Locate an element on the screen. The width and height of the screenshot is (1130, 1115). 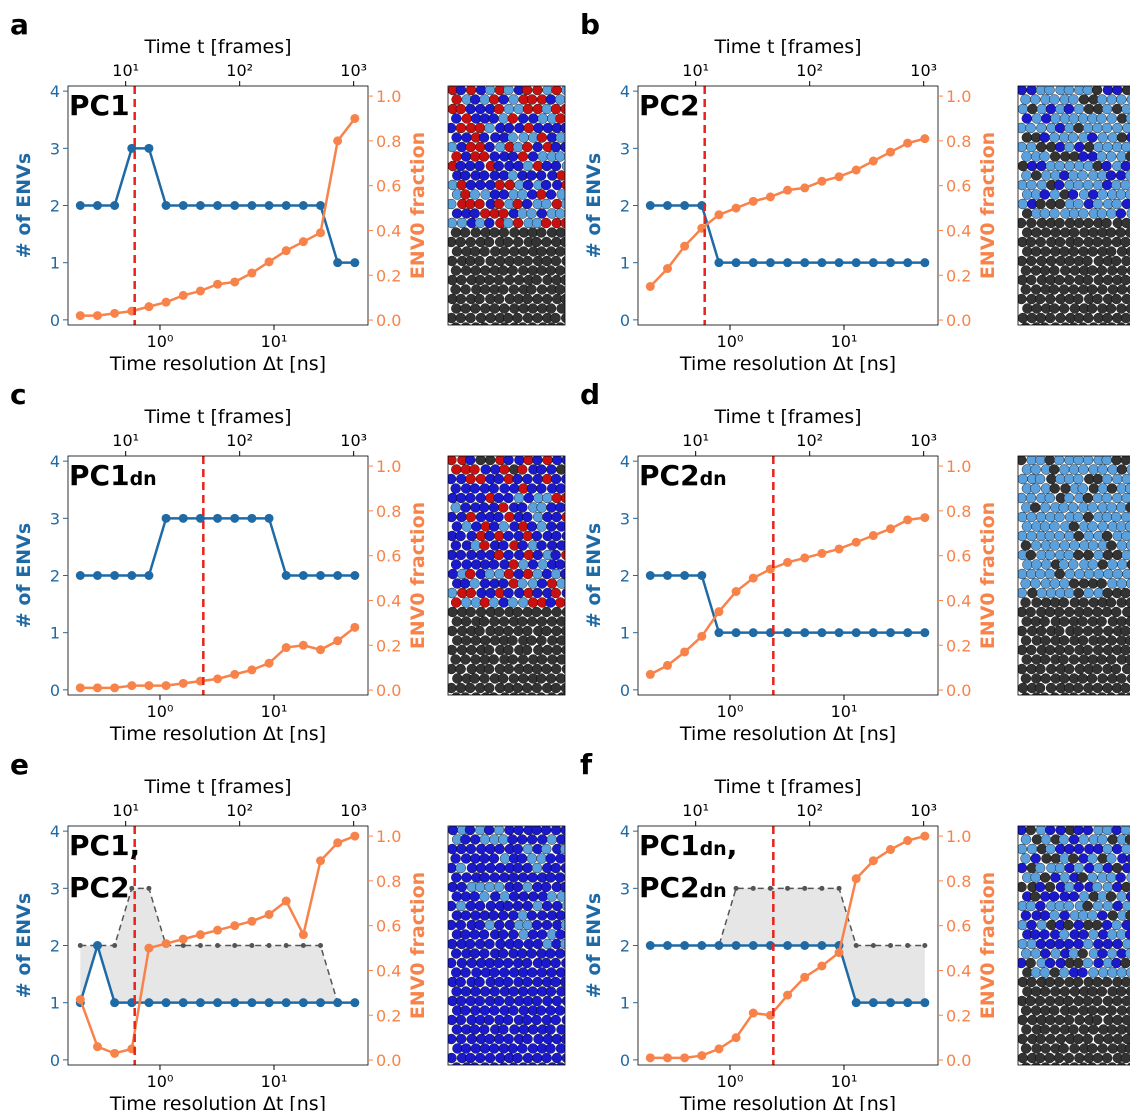
panel-label: a is located at coordinates (19, 24).